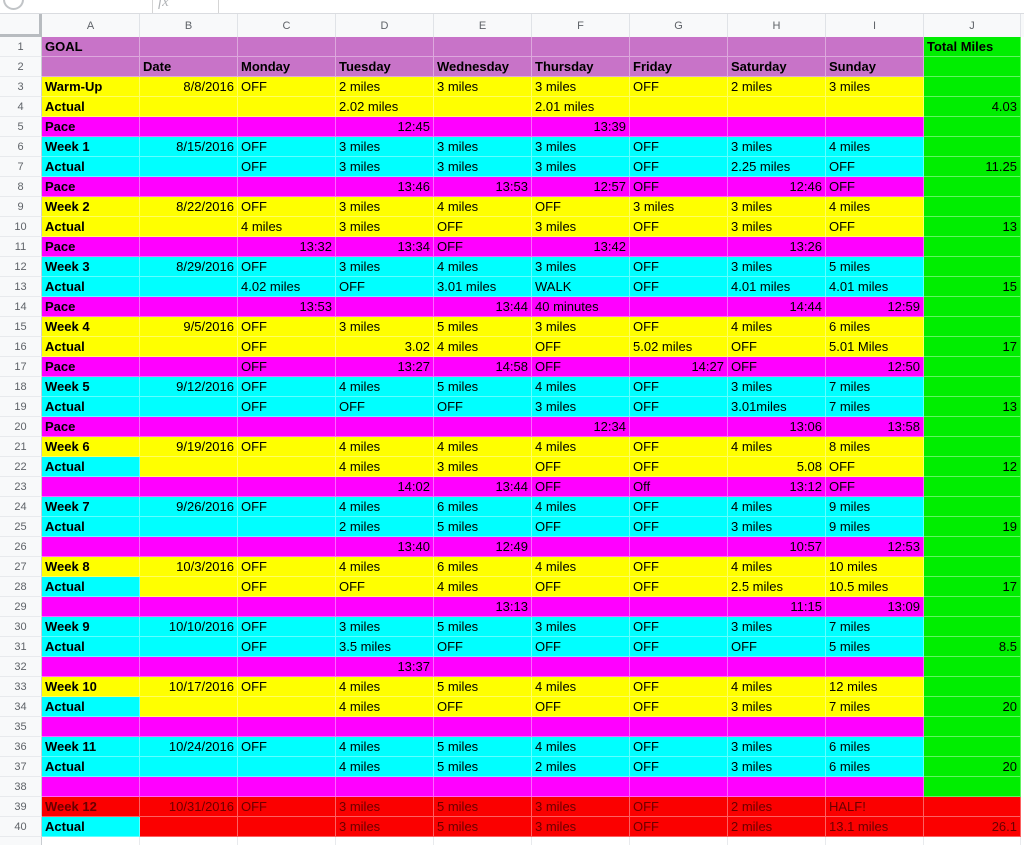 The width and height of the screenshot is (1024, 845). What do you see at coordinates (483, 247) in the screenshot?
I see `cell-E11: OFF` at bounding box center [483, 247].